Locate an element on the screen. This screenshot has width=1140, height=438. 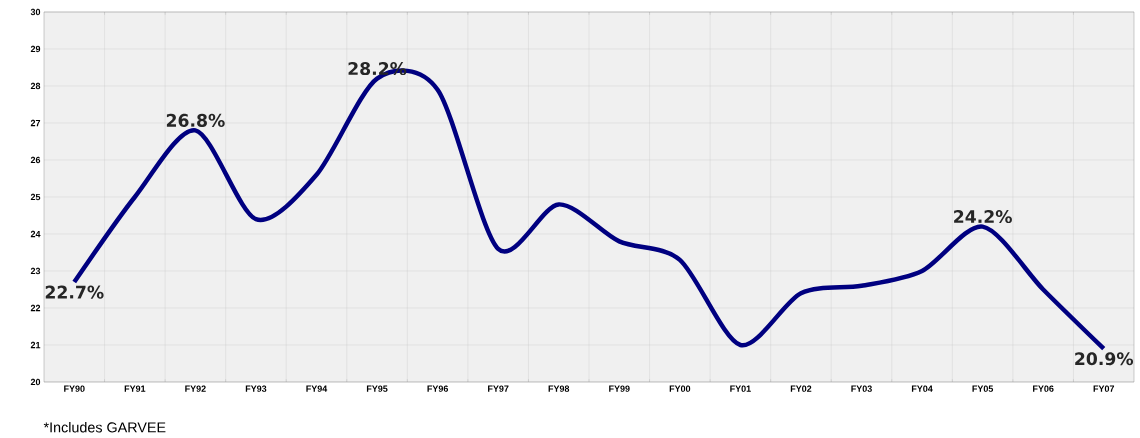
x-tick-label: FY91 is located at coordinates (135, 388).